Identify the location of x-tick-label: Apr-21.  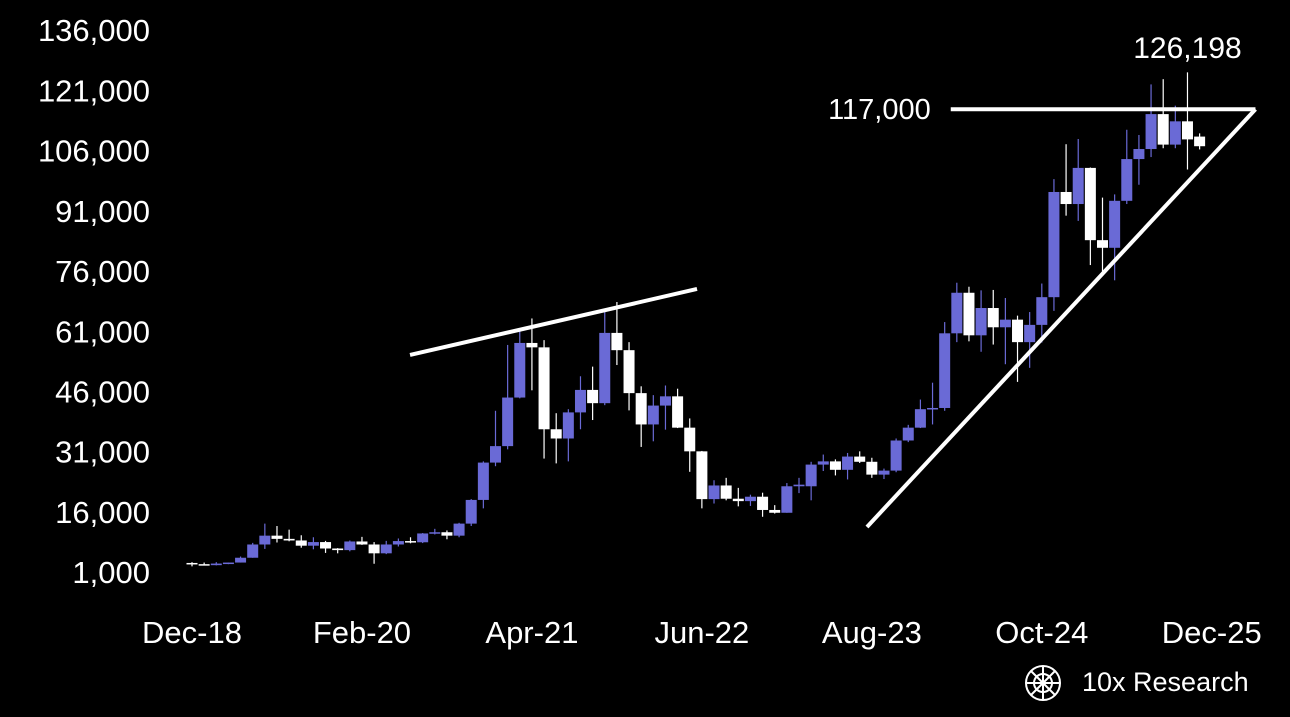
(531, 632).